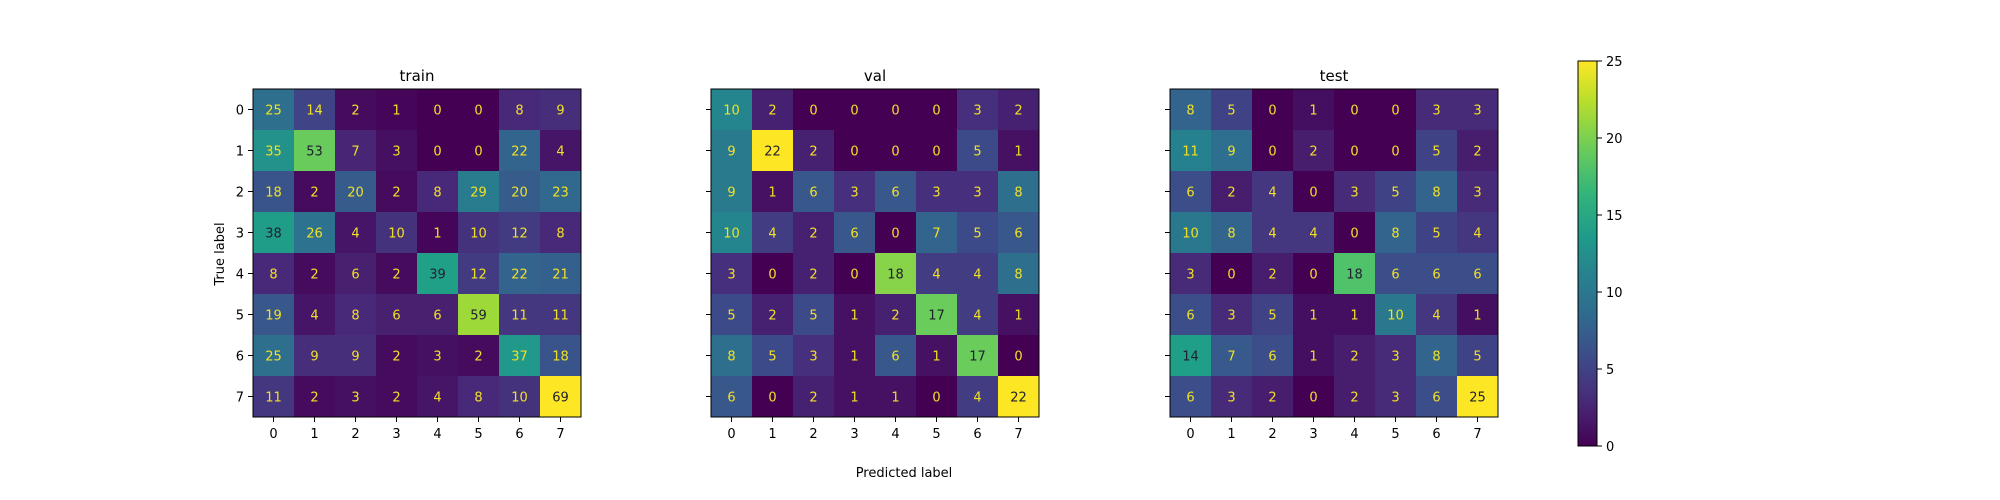 This screenshot has width=2000, height=500. What do you see at coordinates (519, 152) in the screenshot?
I see `cell-value-label: 22` at bounding box center [519, 152].